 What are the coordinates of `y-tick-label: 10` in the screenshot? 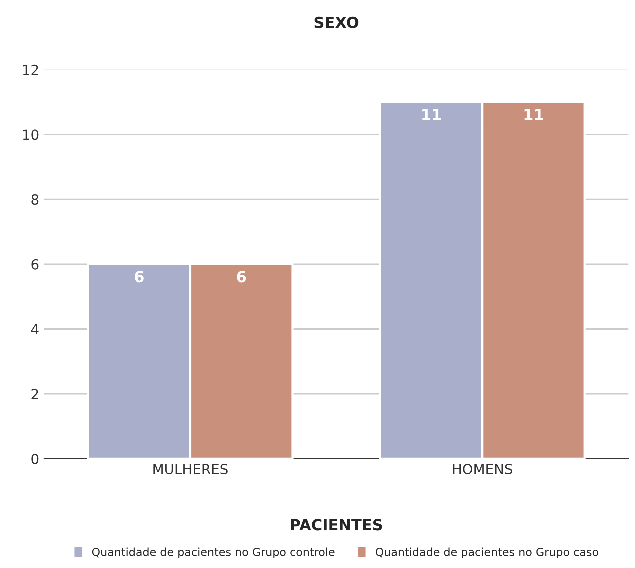 It's located at (31, 135).